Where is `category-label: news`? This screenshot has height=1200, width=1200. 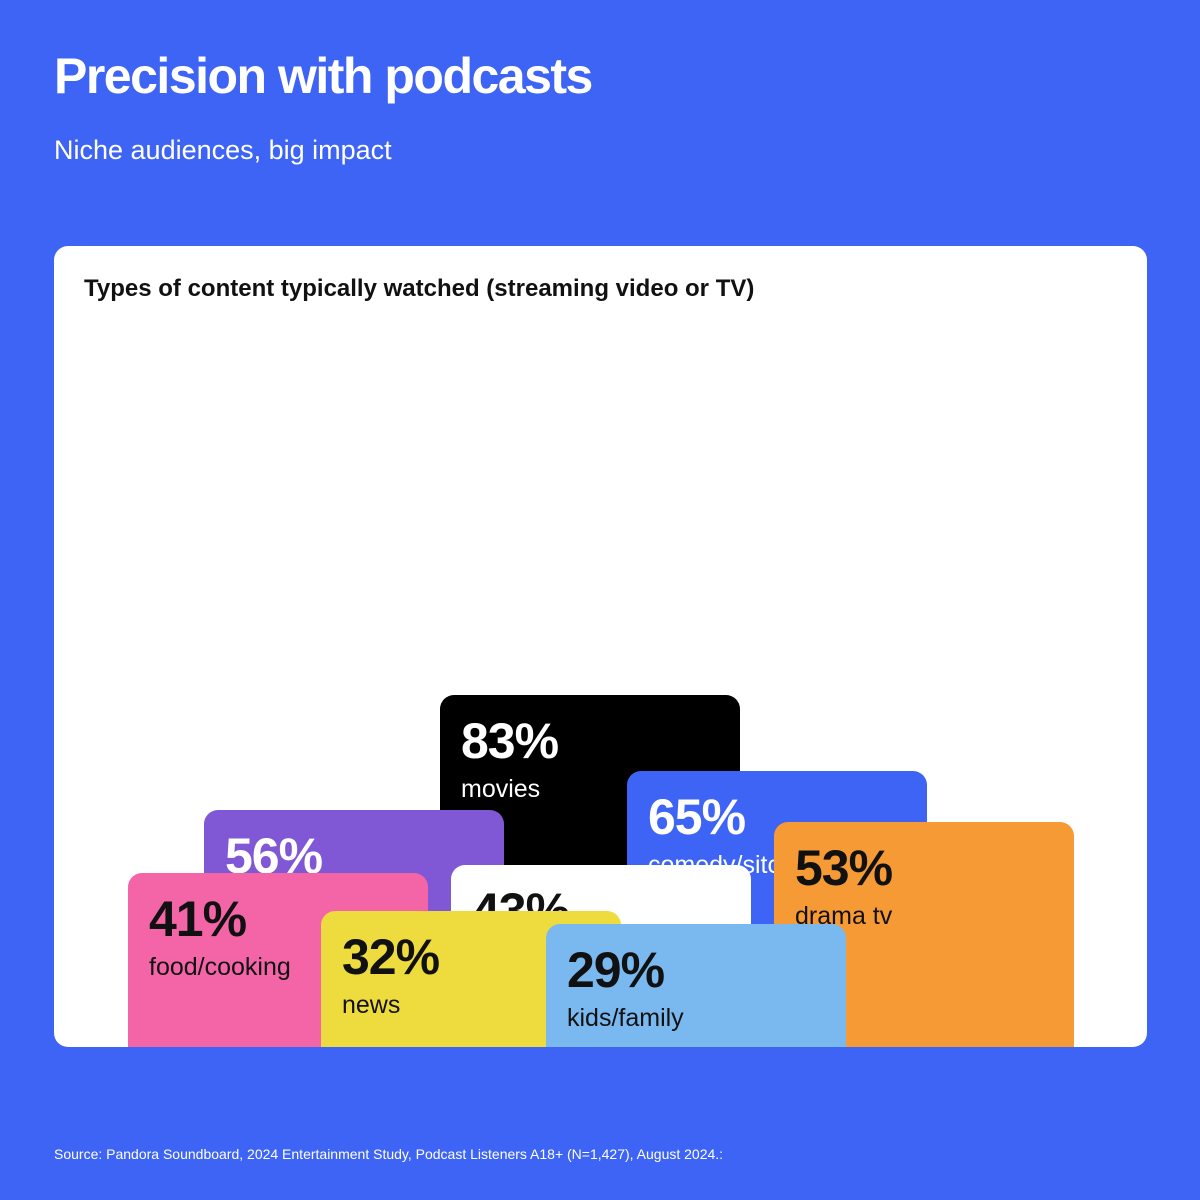
category-label: news is located at coordinates (371, 1005).